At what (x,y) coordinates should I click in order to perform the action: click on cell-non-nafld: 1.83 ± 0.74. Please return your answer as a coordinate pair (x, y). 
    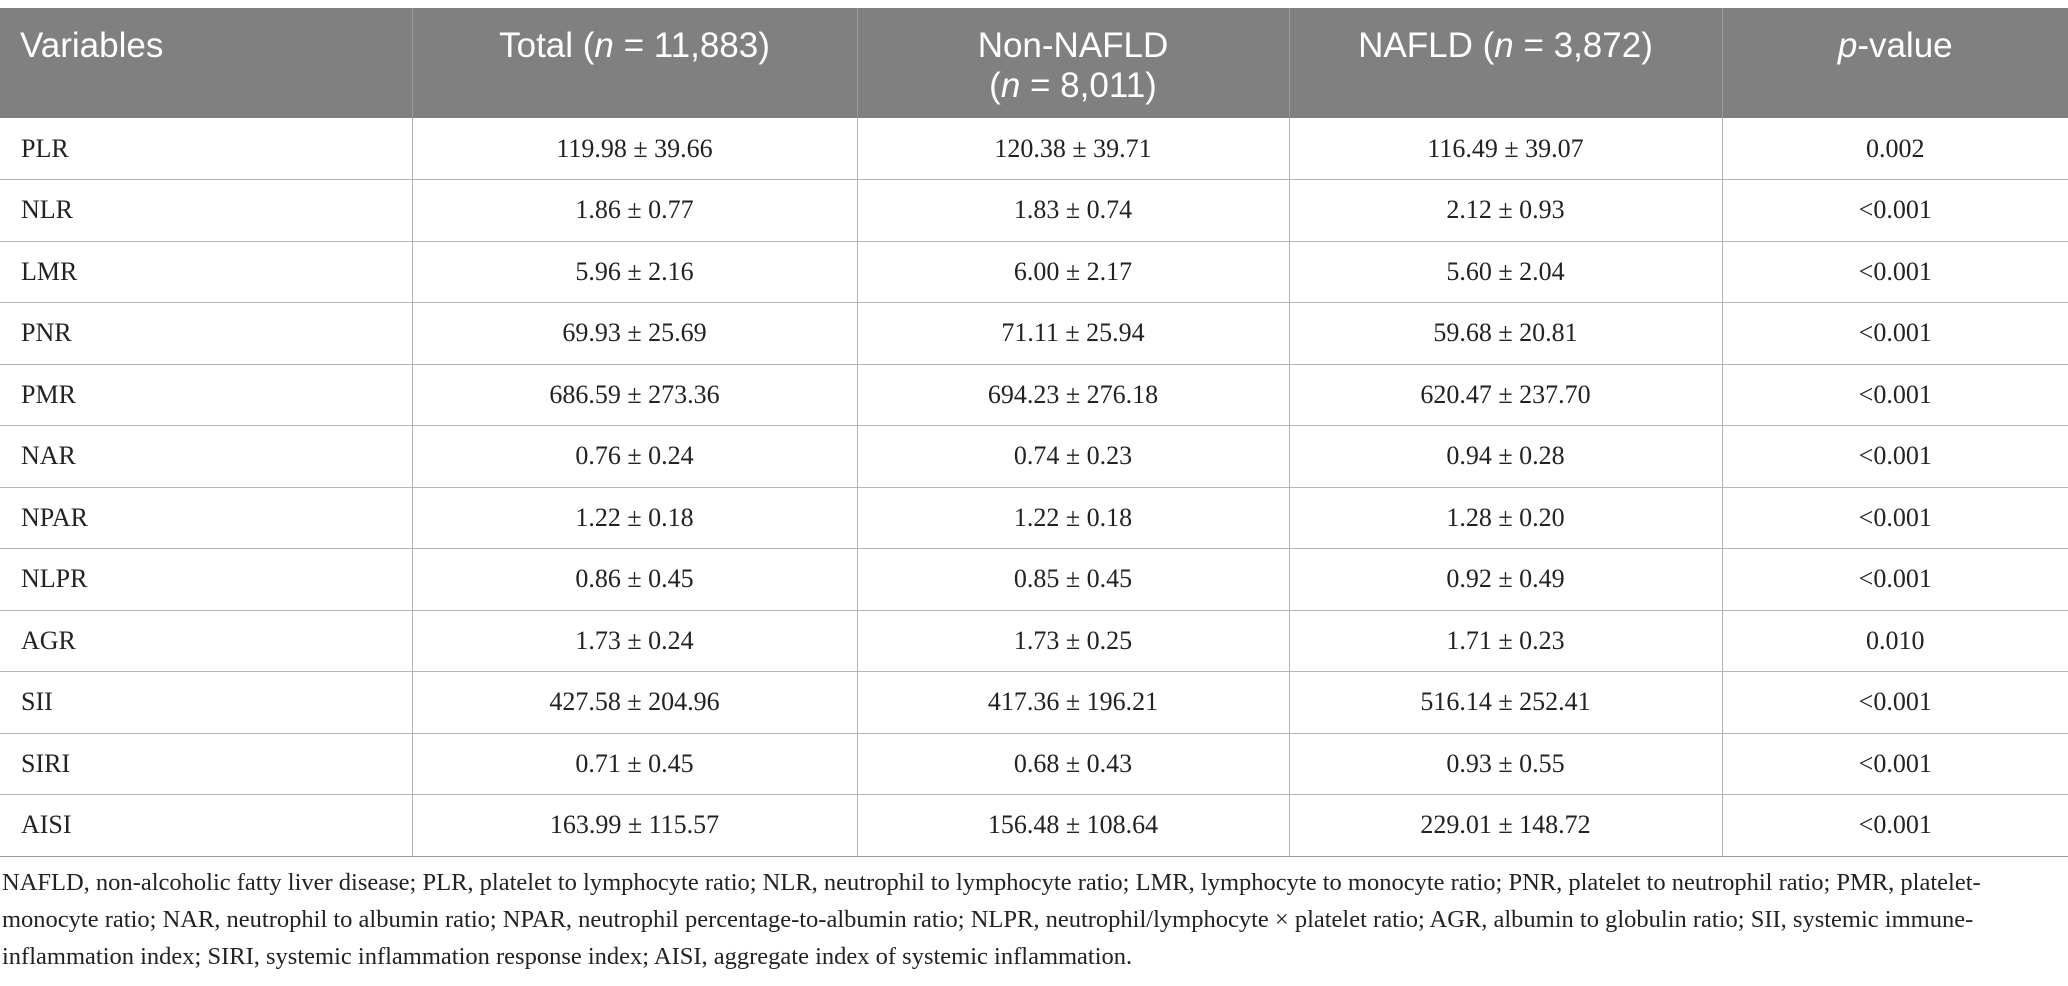
    Looking at the image, I should click on (1073, 210).